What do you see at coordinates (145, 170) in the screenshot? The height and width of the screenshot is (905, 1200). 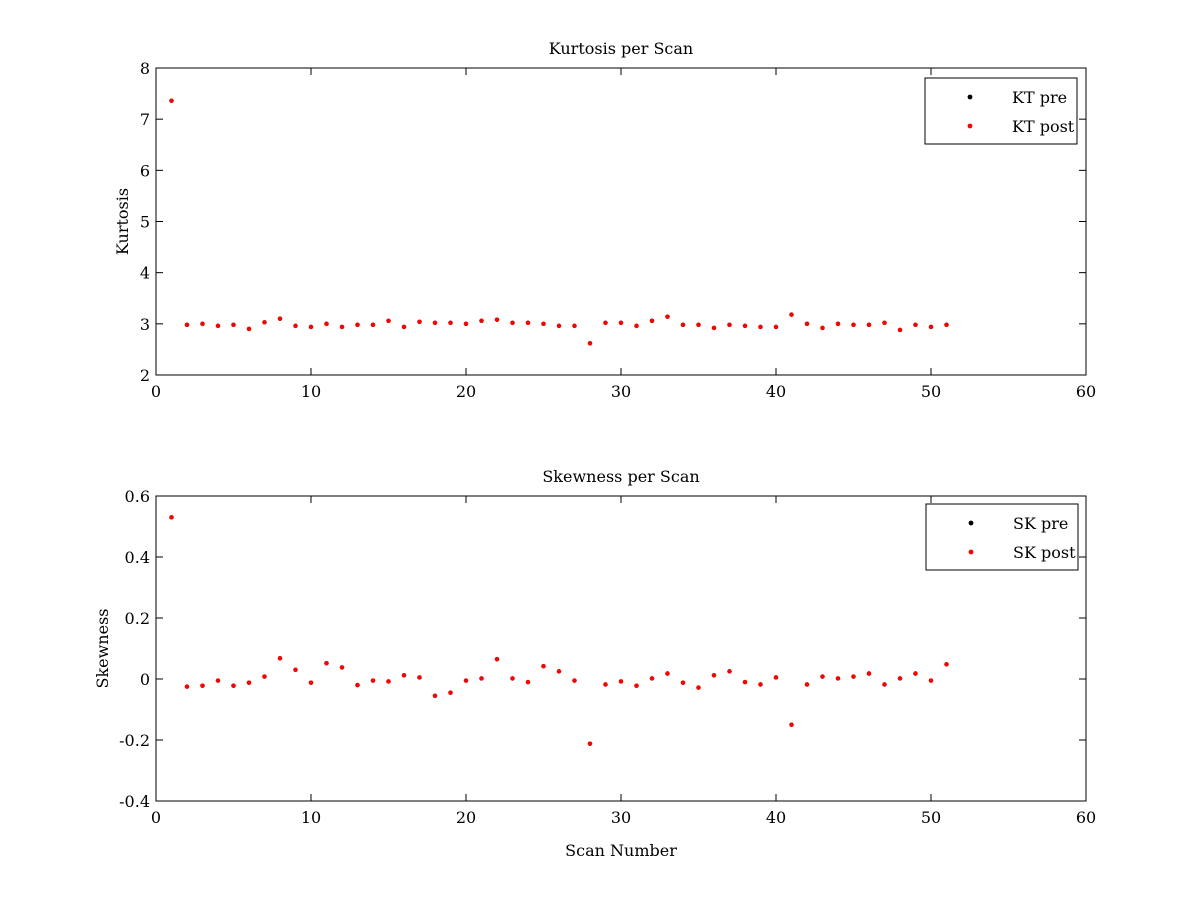 I see `y-tick-label: 6` at bounding box center [145, 170].